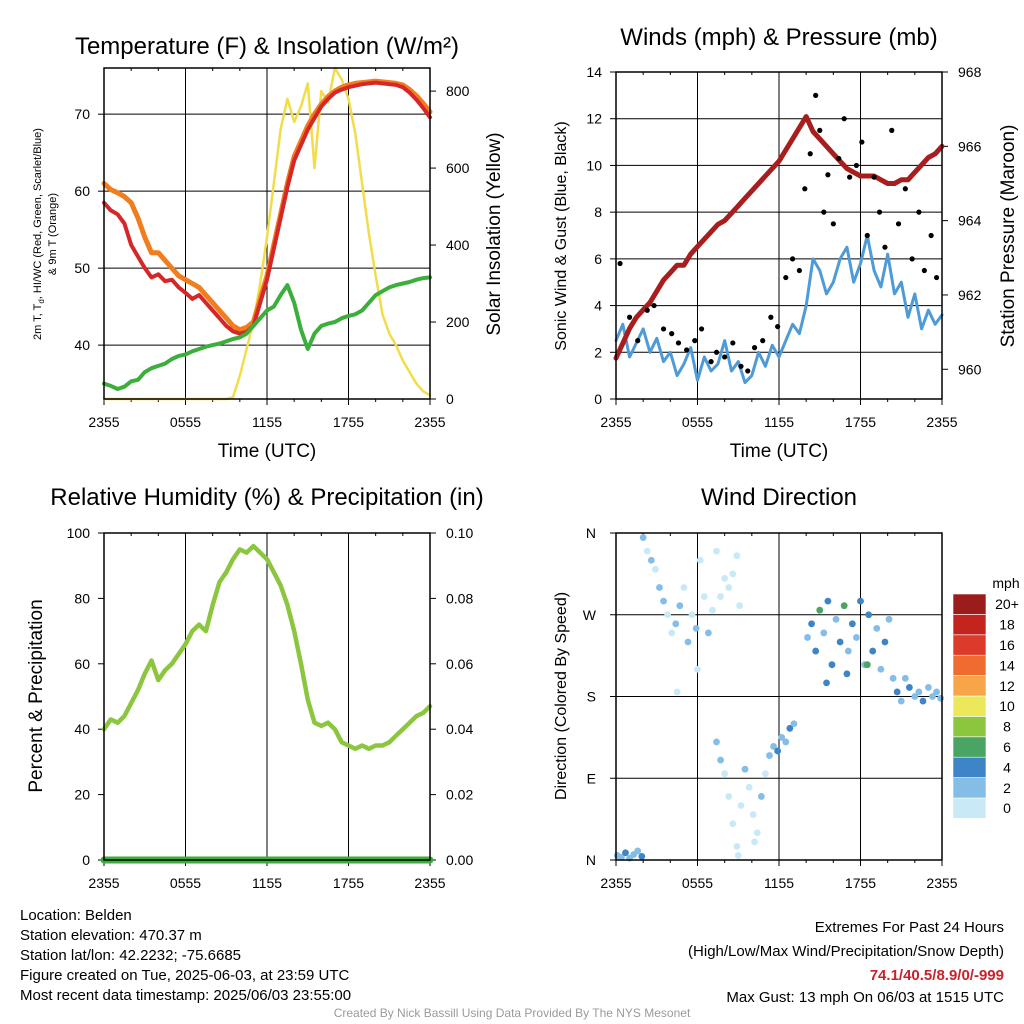 This screenshot has width=1024, height=1024. Describe the element at coordinates (598, 259) in the screenshot. I see `y-tick-label: 6` at that location.